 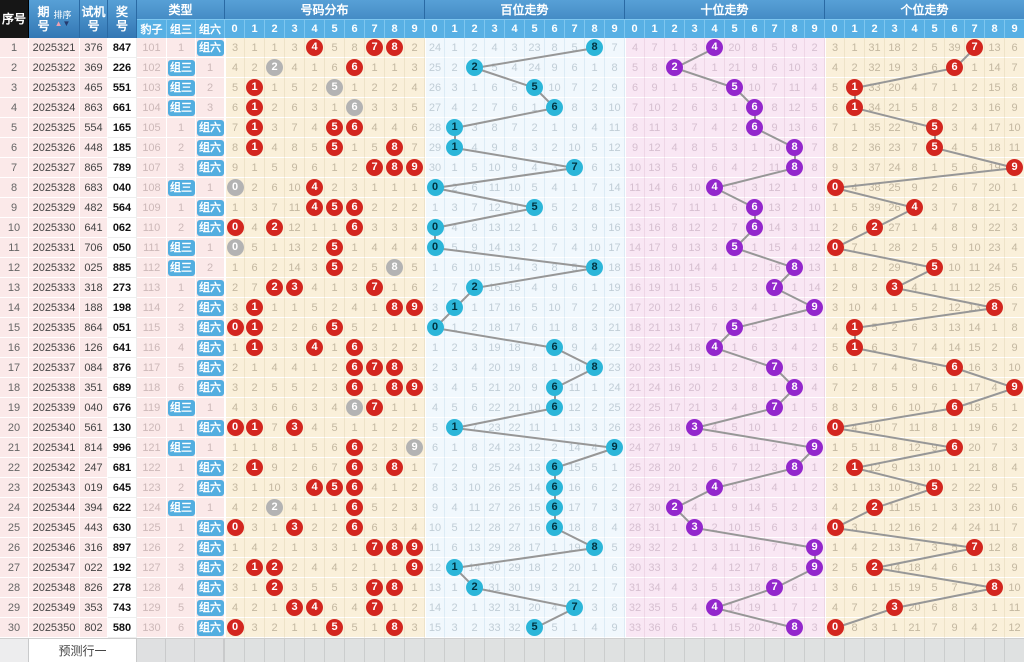 I want to click on tens-cell: 1, so click(x=795, y=408).